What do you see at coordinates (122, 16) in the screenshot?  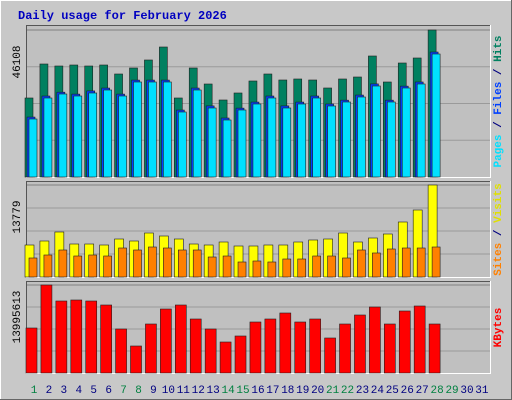 I see `chart-title: Daily usage for February 2026` at bounding box center [122, 16].